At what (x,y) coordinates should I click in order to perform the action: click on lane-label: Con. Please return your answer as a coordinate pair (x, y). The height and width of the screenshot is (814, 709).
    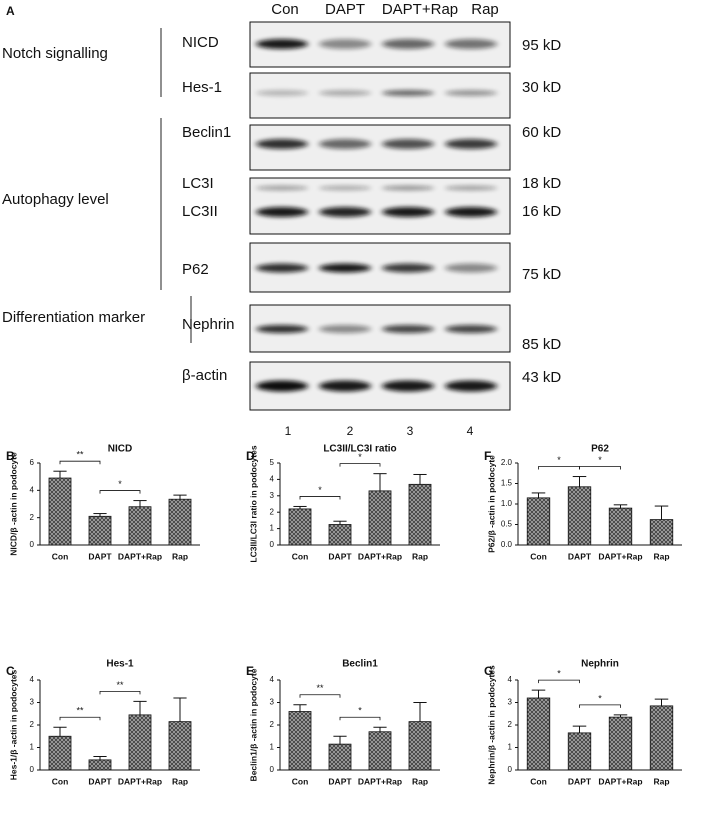
    Looking at the image, I should click on (285, 9).